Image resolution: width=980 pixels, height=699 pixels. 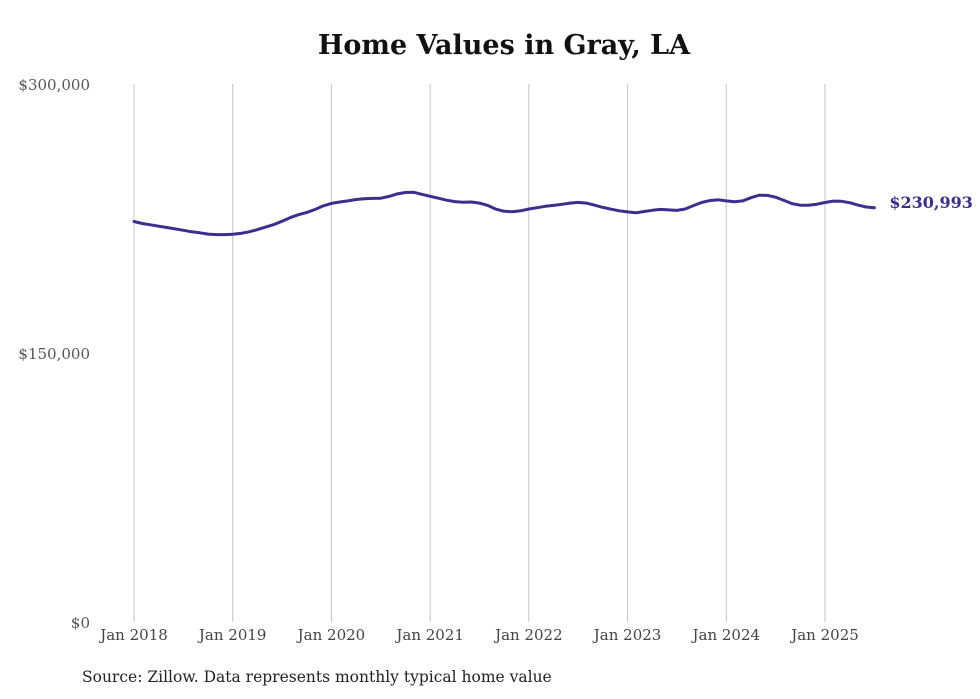 I want to click on x-tick-label: Jan 2025, so click(x=824, y=635).